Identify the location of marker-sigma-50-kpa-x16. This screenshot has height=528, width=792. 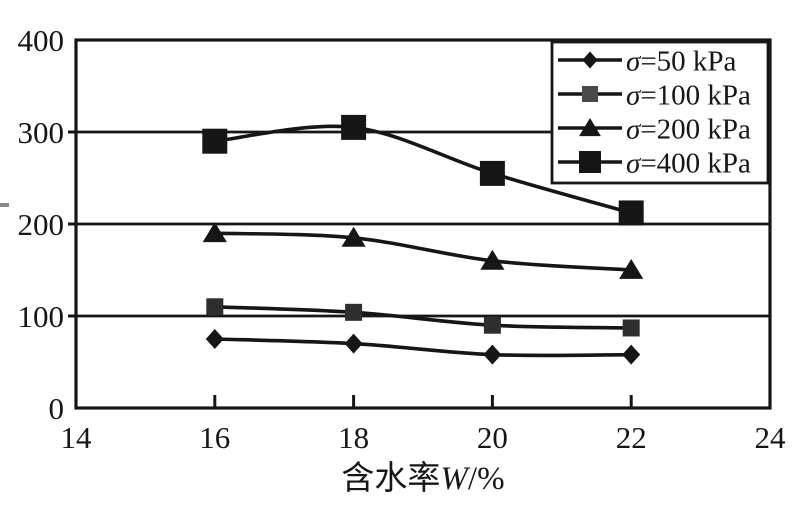
(214, 339).